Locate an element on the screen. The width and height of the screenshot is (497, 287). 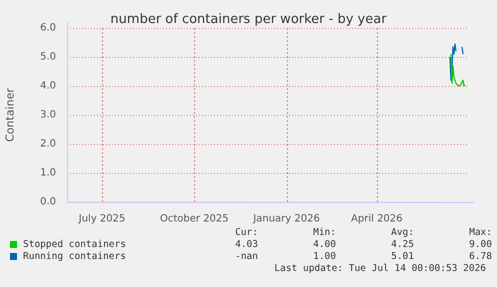
x-tick-label: July 2025 is located at coordinates (102, 219).